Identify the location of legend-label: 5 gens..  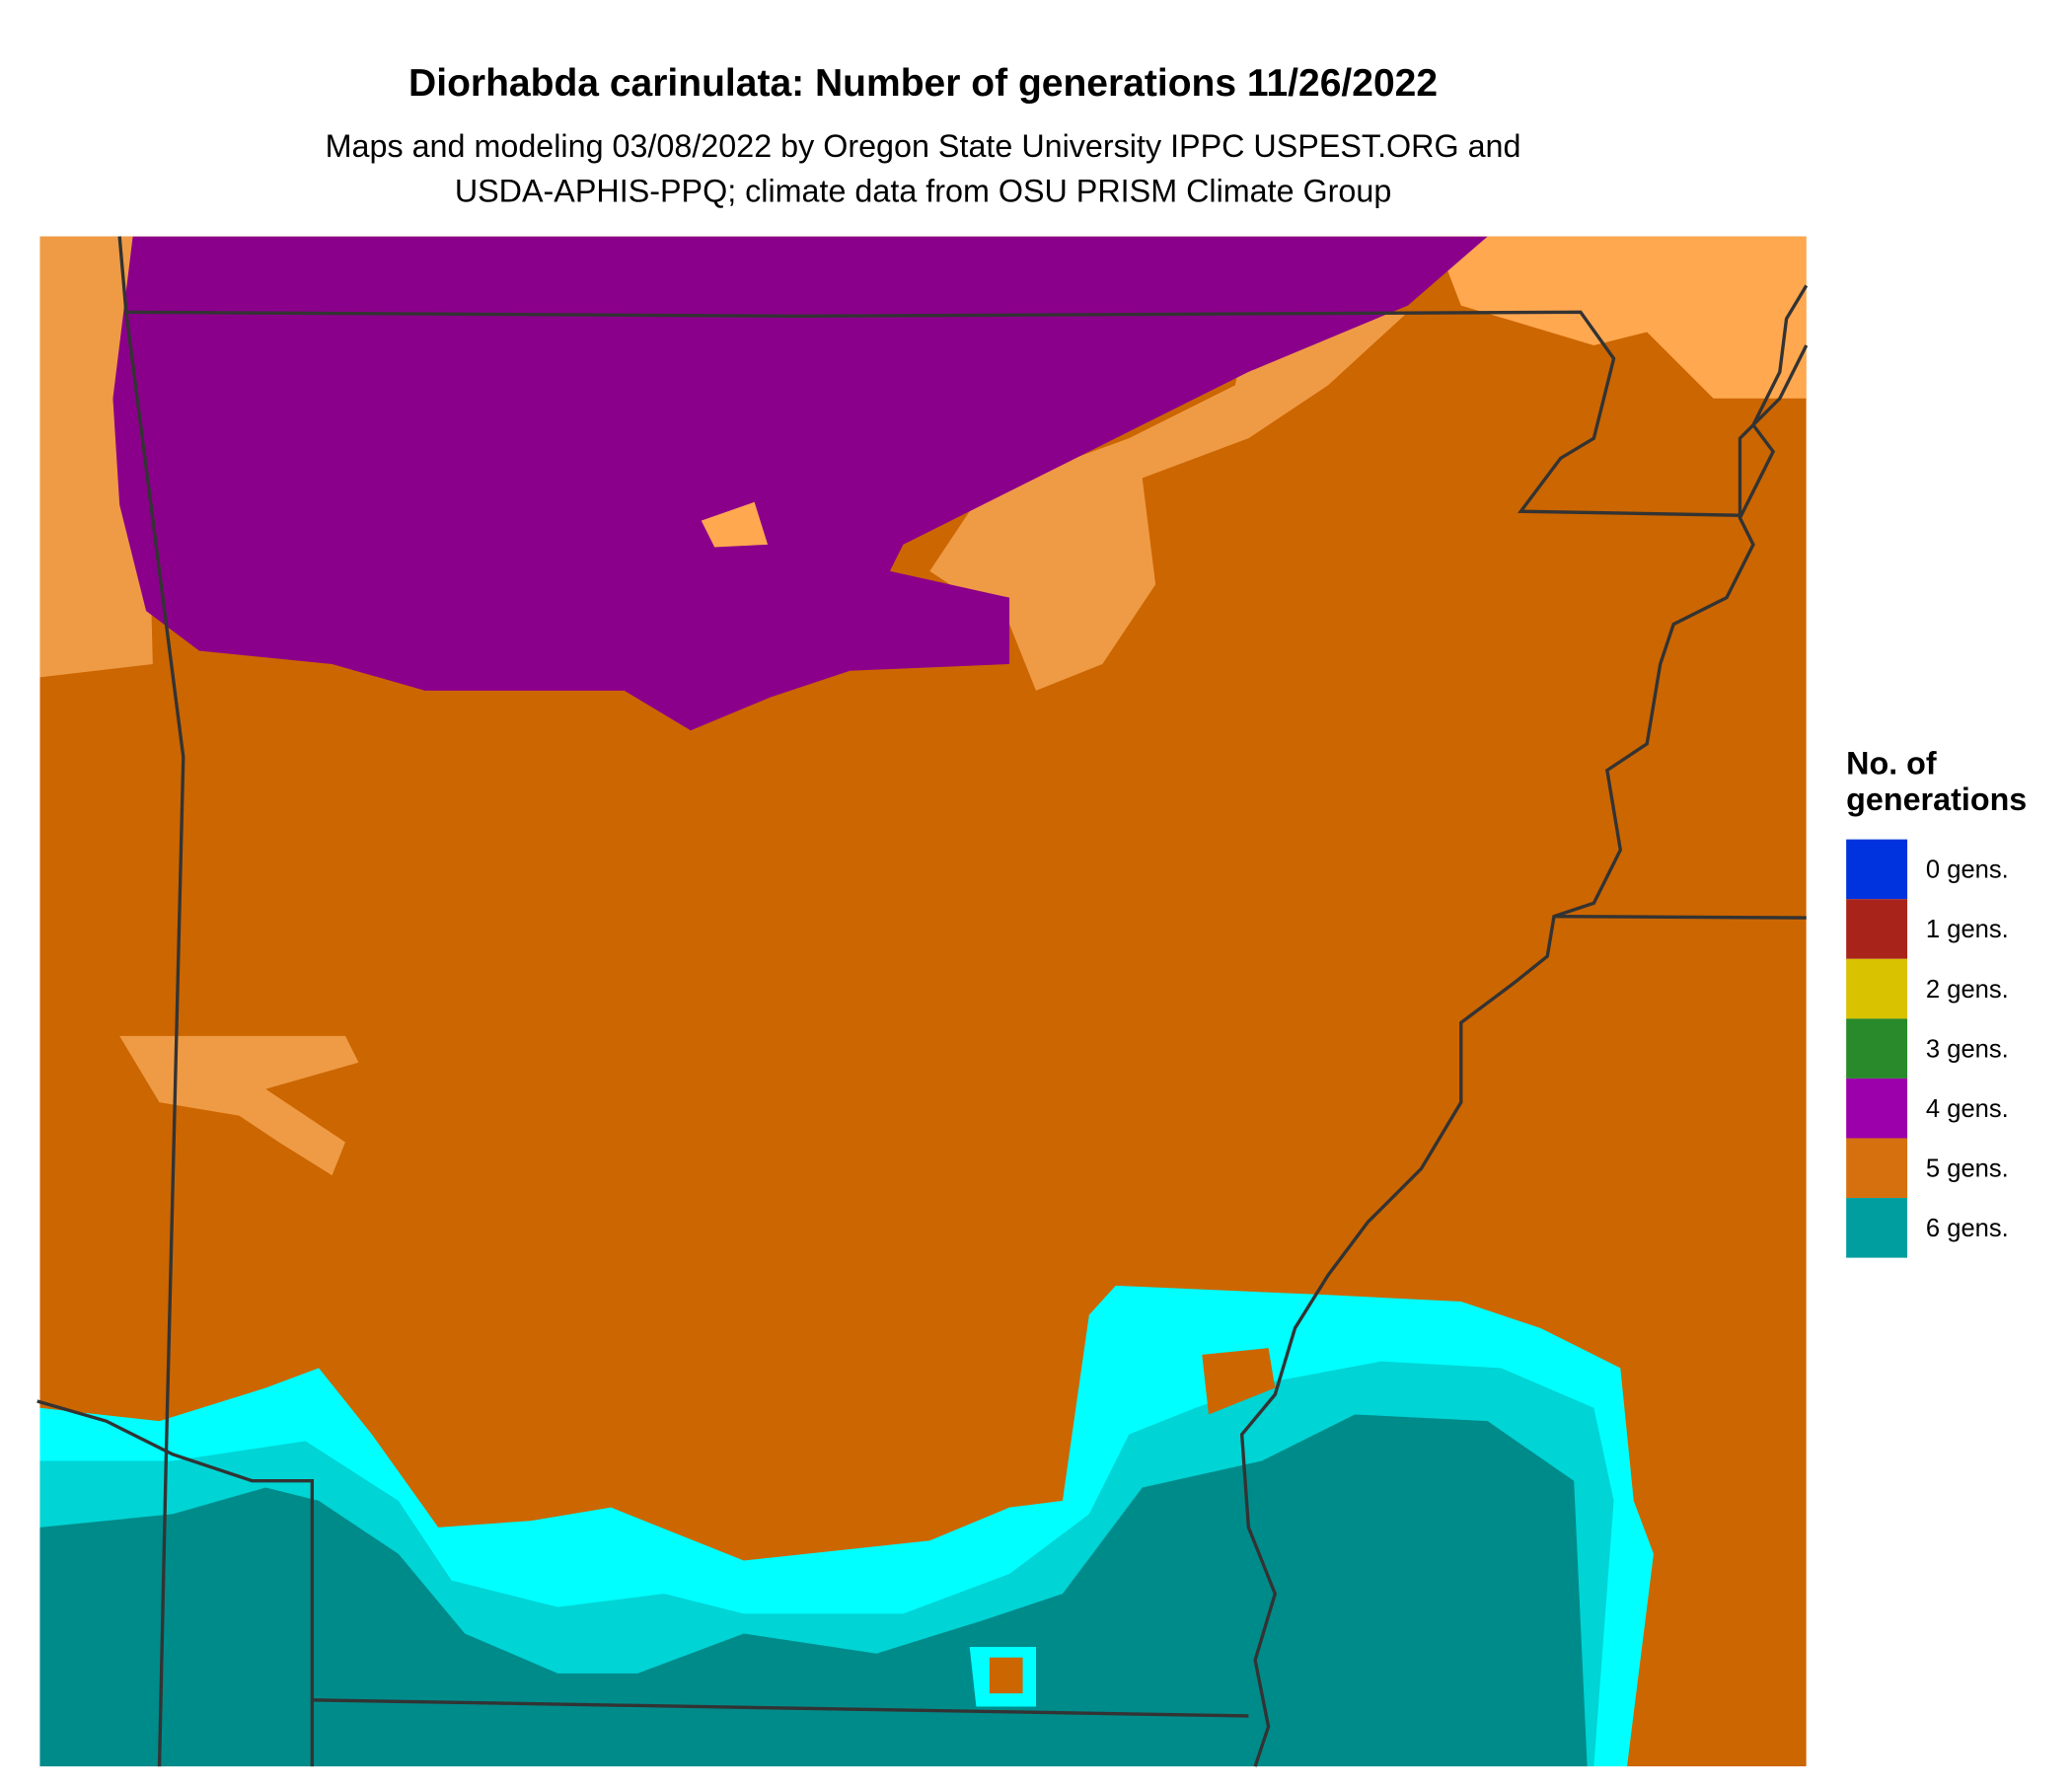
(1968, 1169).